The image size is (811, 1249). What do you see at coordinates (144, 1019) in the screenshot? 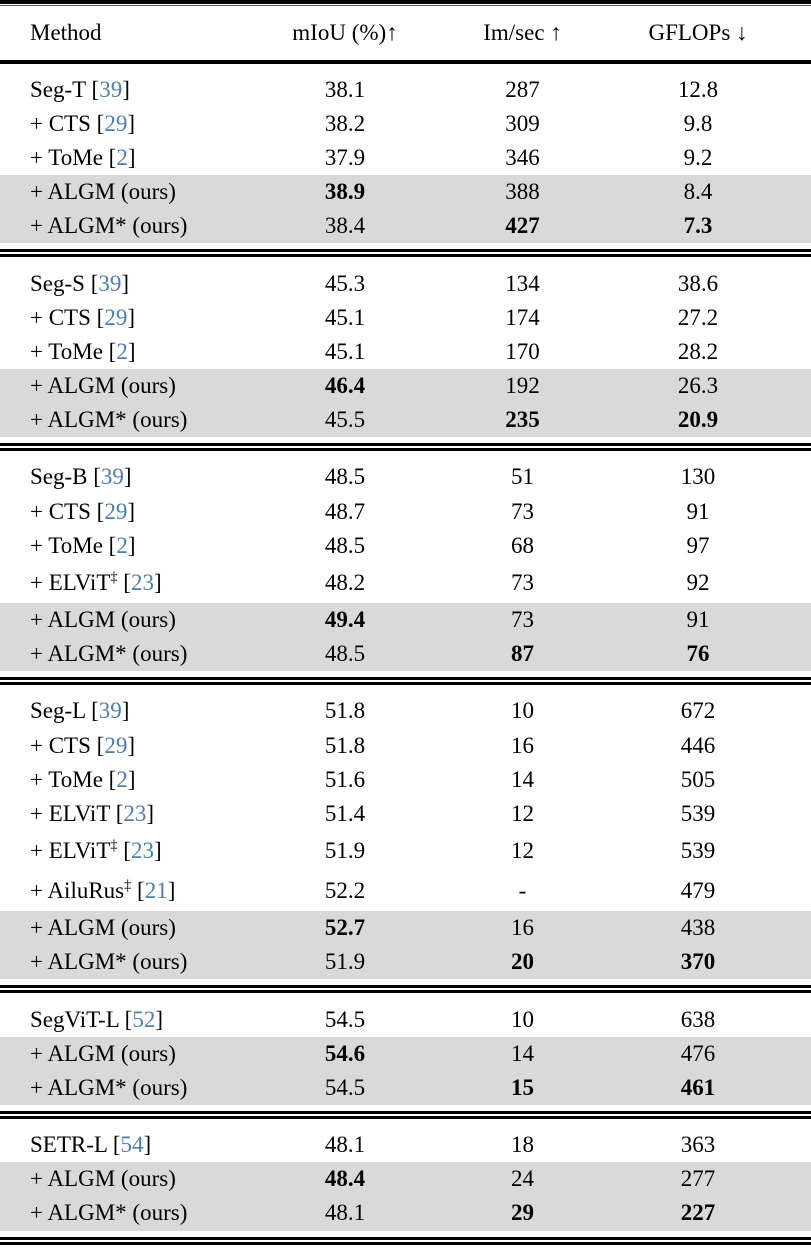
I see `citation-link: 52` at bounding box center [144, 1019].